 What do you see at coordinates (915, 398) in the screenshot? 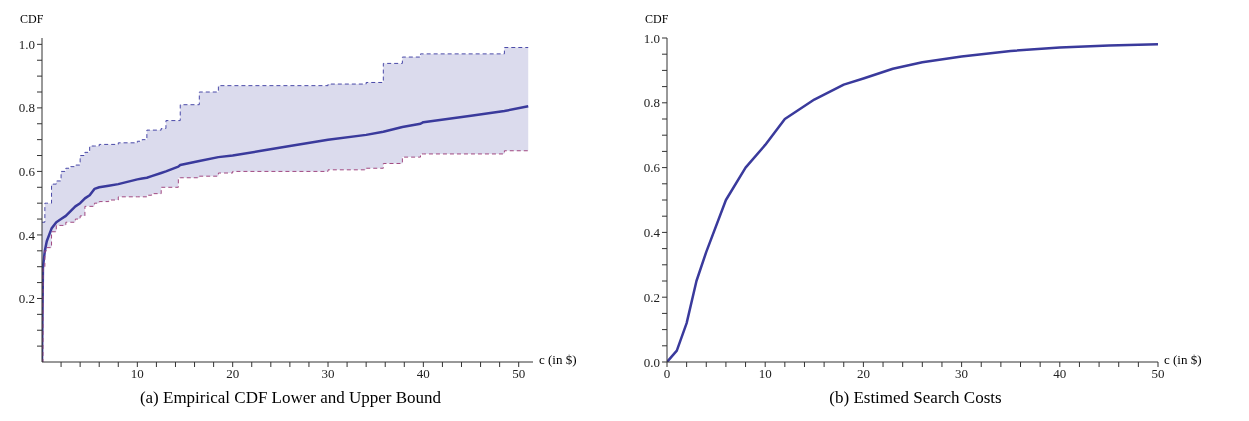
I see `text: (b) Estimed Search Costs` at bounding box center [915, 398].